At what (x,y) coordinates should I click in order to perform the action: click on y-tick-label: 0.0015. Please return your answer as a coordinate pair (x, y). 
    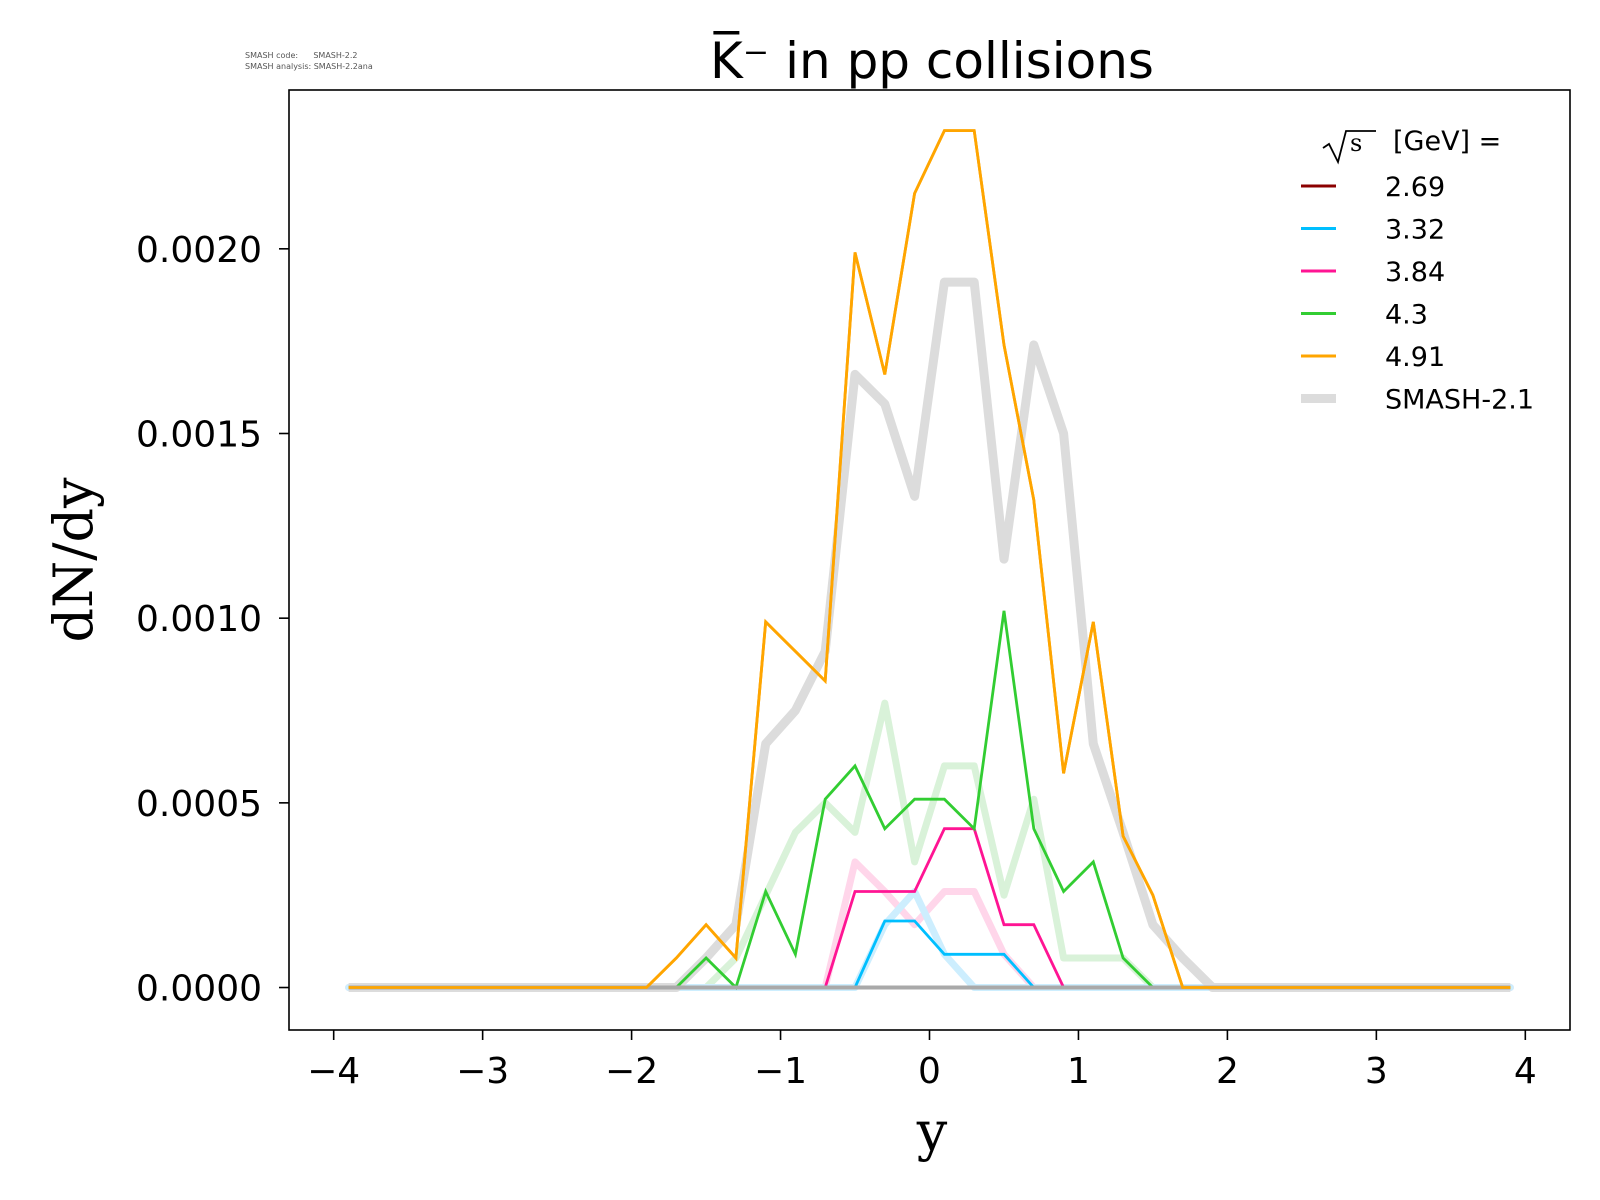
    Looking at the image, I should click on (199, 434).